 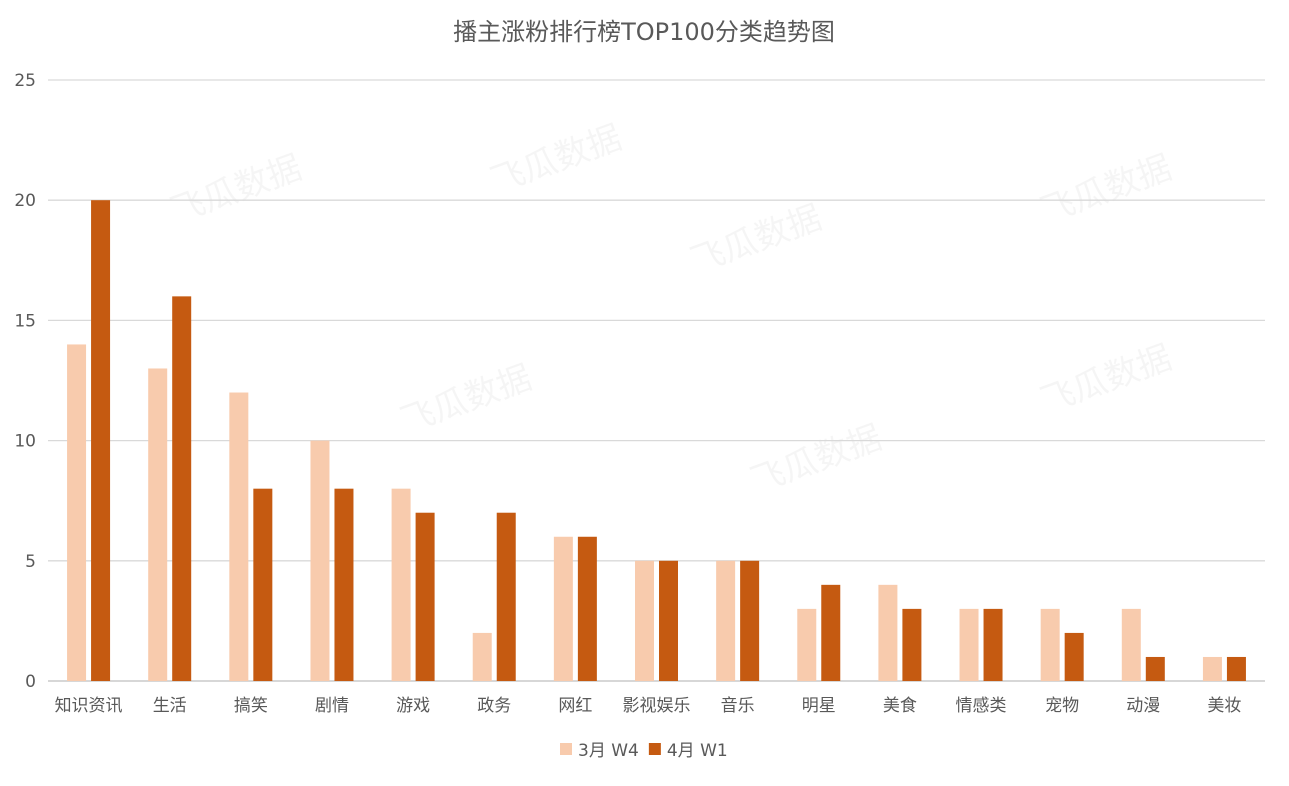 What do you see at coordinates (413, 706) in the screenshot?
I see `x-tick-label: 游戏` at bounding box center [413, 706].